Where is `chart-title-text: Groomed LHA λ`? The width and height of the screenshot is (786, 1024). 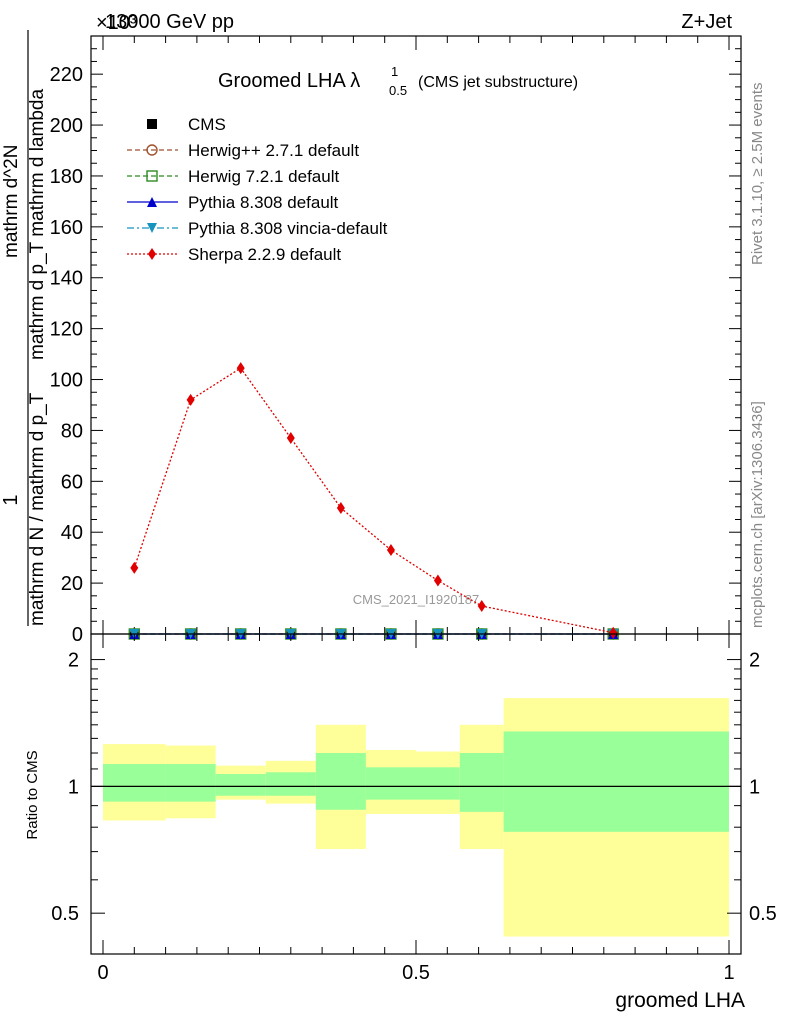 chart-title-text: Groomed LHA λ is located at coordinates (289, 81).